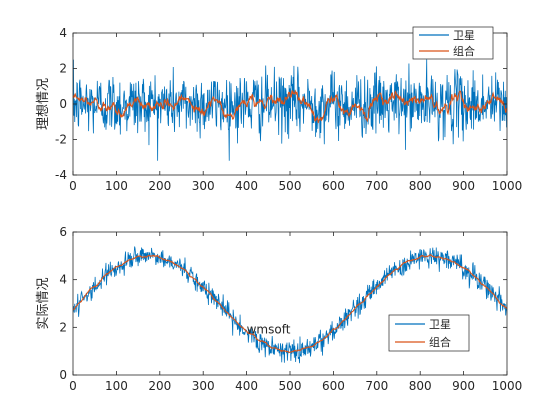 The image size is (560, 420). I want to click on y-axis-label: 理想情况, so click(43, 104).